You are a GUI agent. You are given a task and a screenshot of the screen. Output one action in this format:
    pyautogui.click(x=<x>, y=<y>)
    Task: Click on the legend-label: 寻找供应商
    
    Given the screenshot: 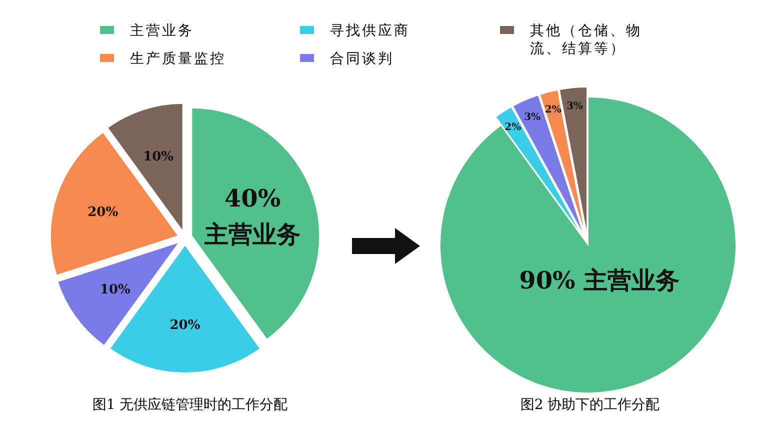 What is the action you would take?
    pyautogui.click(x=370, y=31)
    